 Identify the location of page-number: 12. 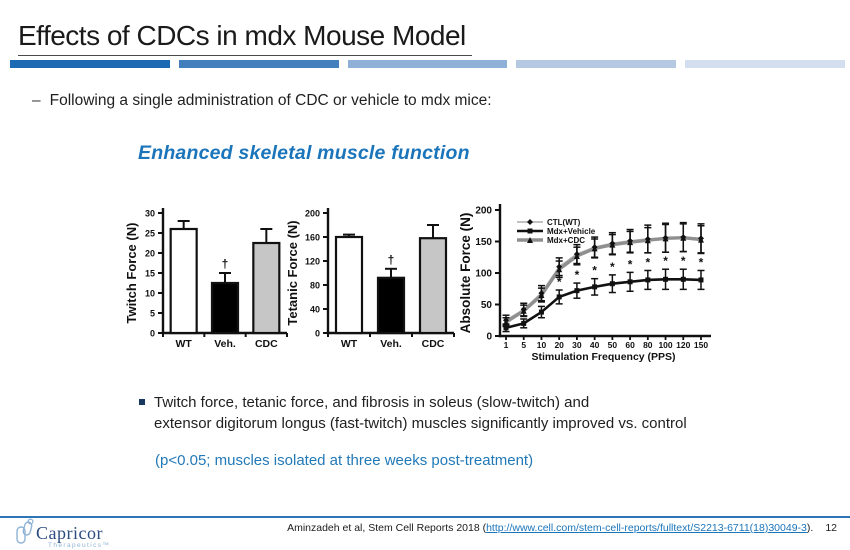
(831, 528).